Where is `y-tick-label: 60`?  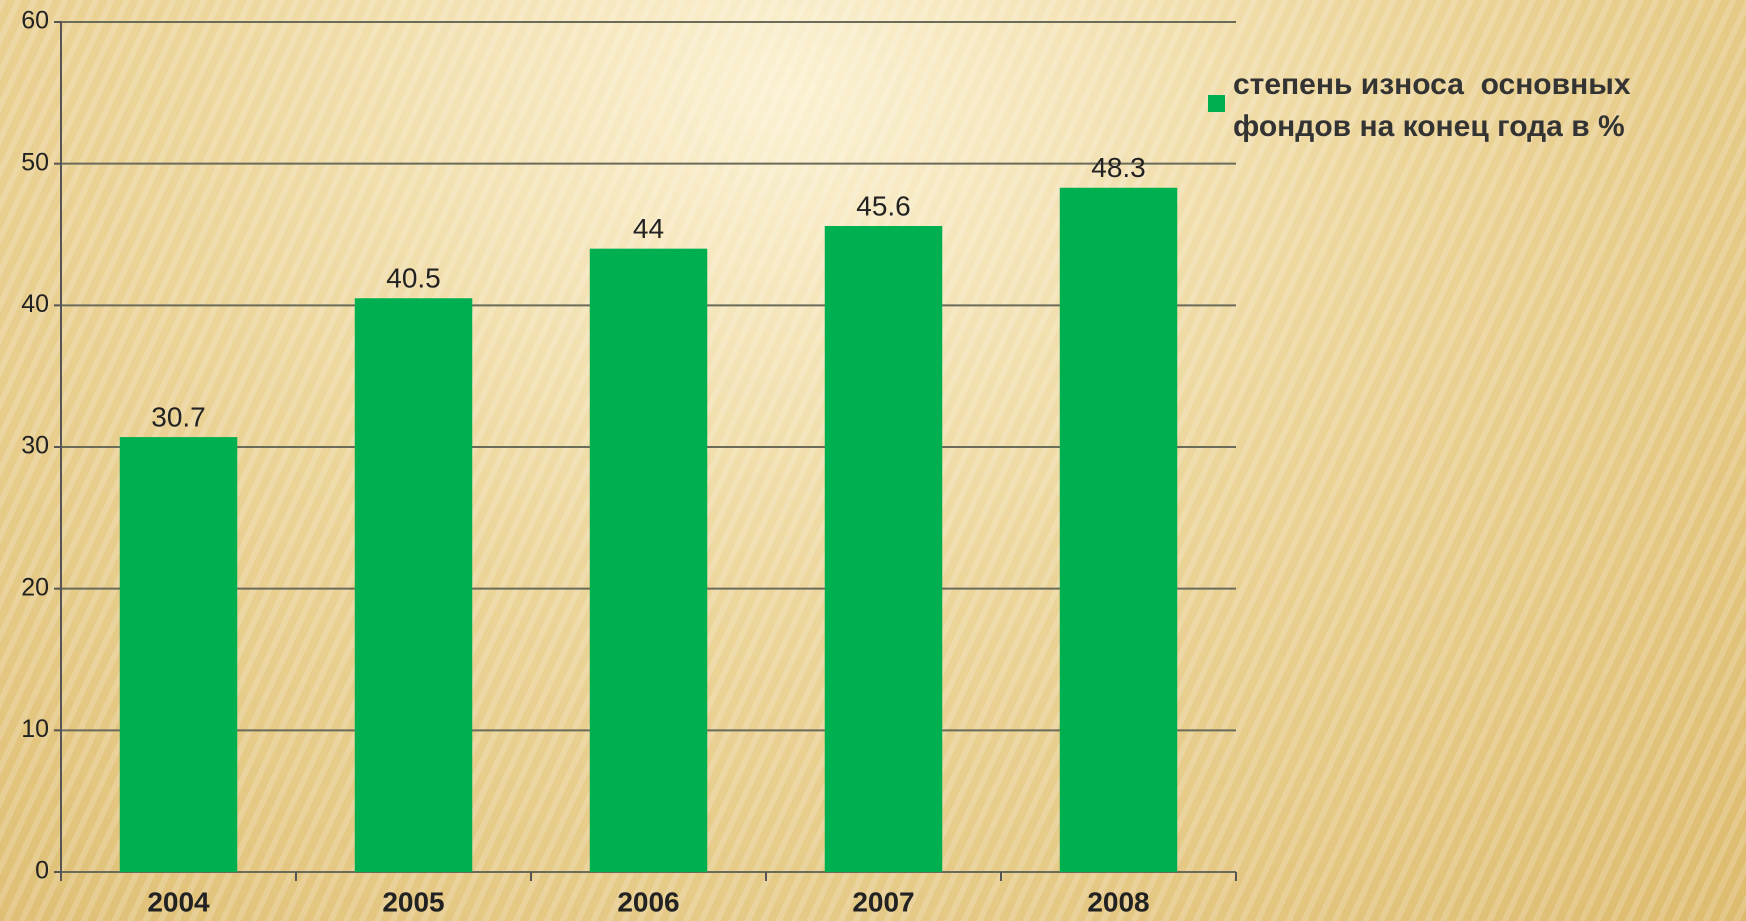 y-tick-label: 60 is located at coordinates (35, 21).